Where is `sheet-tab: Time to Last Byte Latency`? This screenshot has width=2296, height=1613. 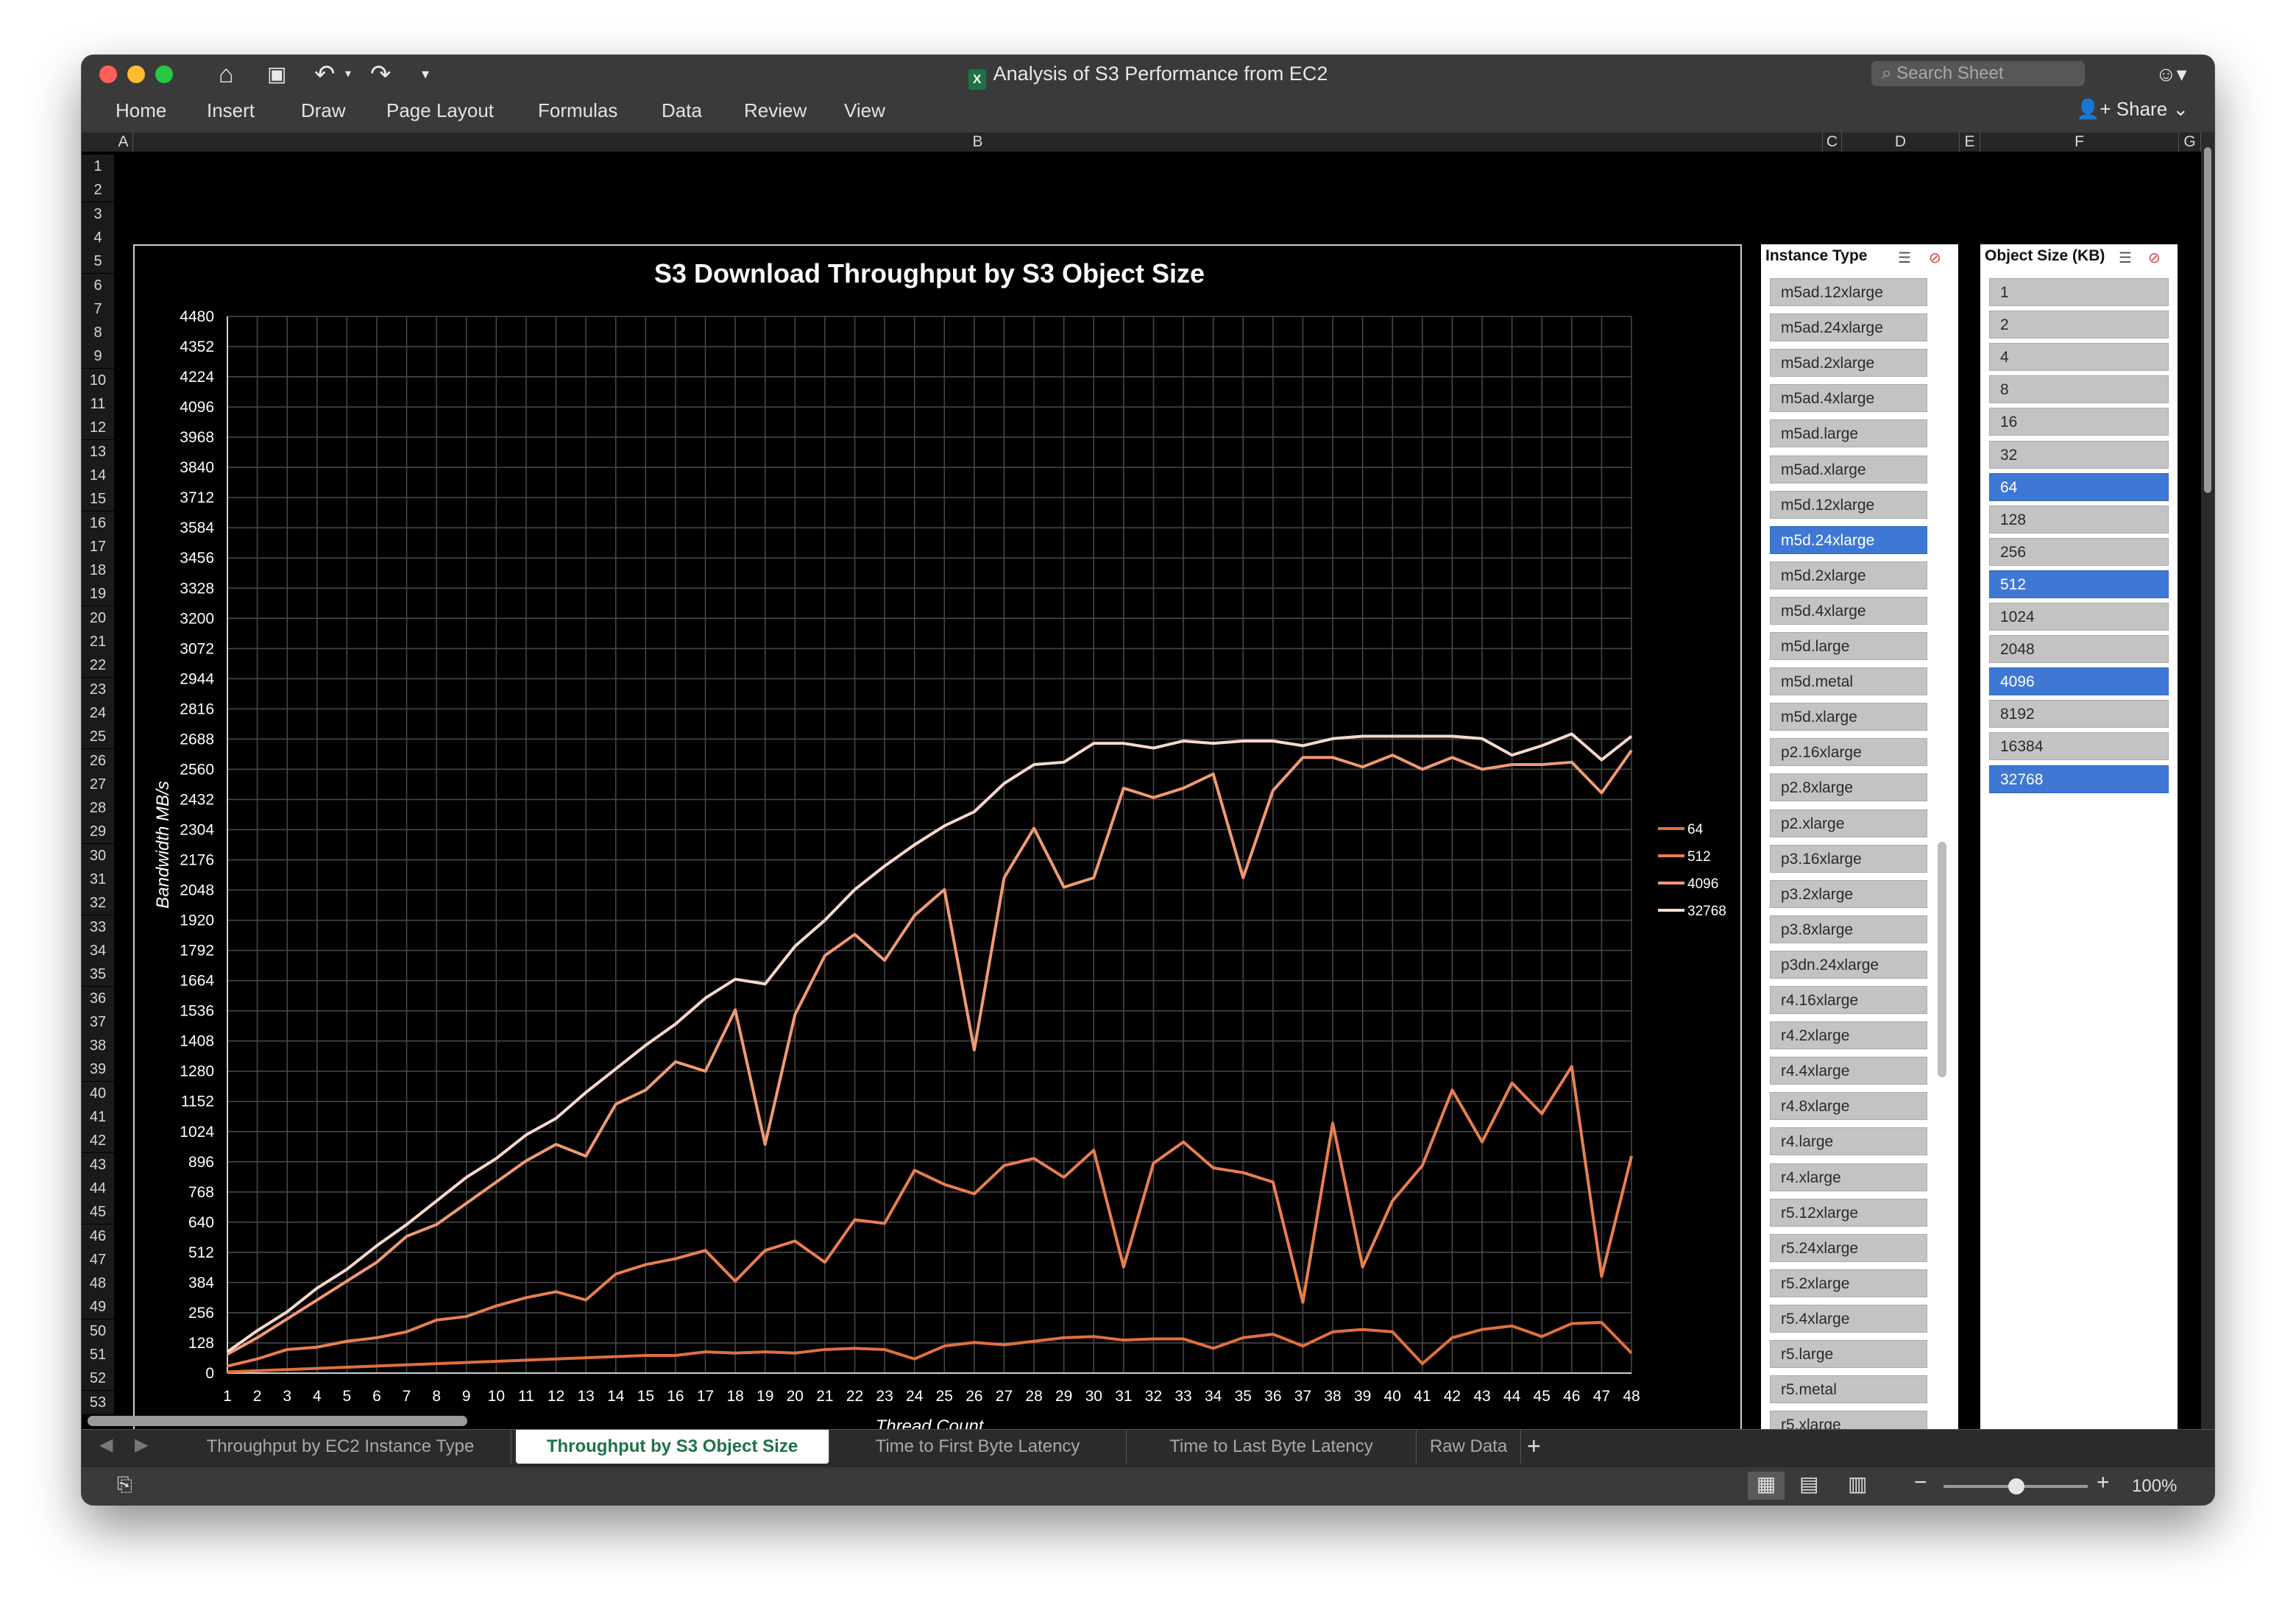 sheet-tab: Time to Last Byte Latency is located at coordinates (1272, 1447).